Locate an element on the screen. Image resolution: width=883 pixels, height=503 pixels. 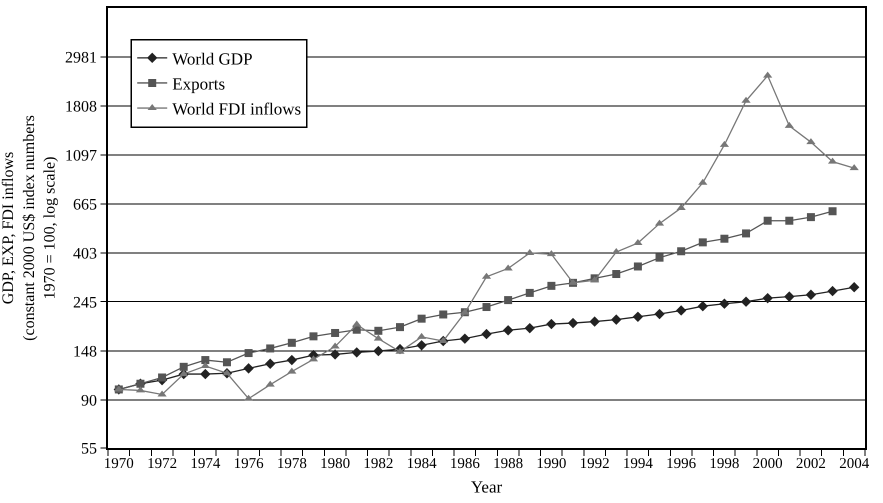
legend-label: World FDI inflows is located at coordinates (237, 109).